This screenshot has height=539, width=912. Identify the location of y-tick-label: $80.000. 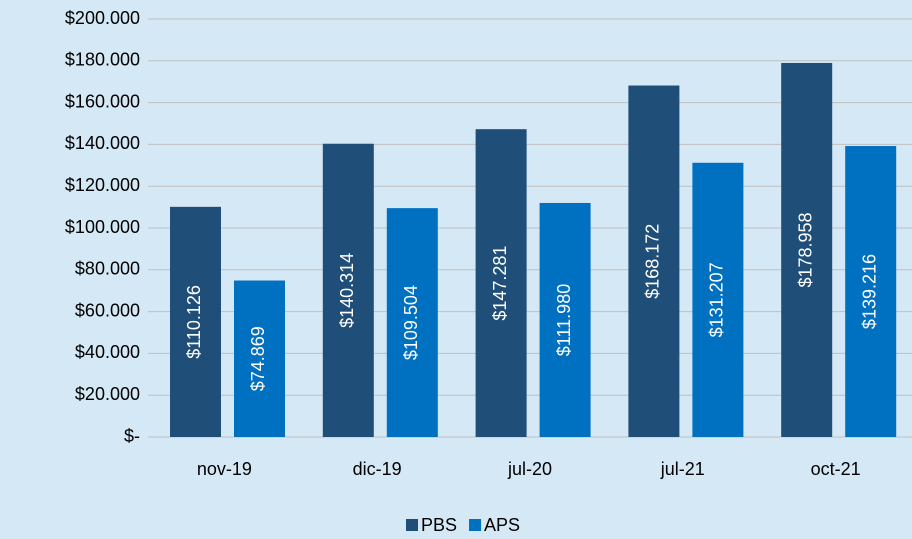
(107, 269).